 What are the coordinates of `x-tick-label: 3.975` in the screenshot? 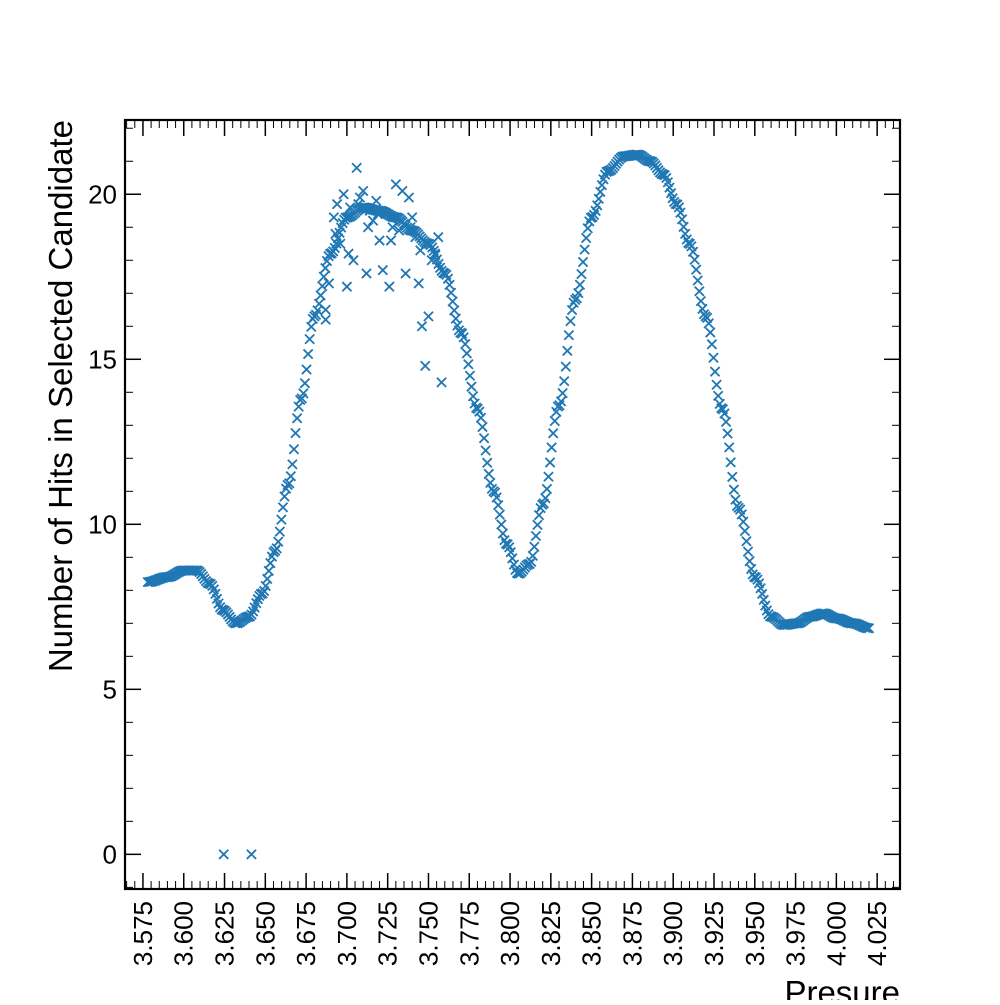 It's located at (796, 933).